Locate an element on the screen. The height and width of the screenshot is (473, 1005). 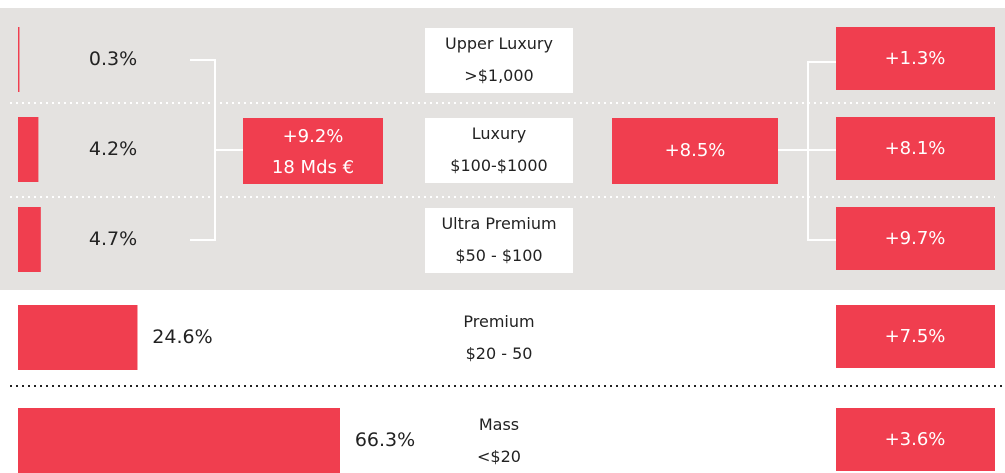
segment-name: Ultra Premium is located at coordinates (498, 223).